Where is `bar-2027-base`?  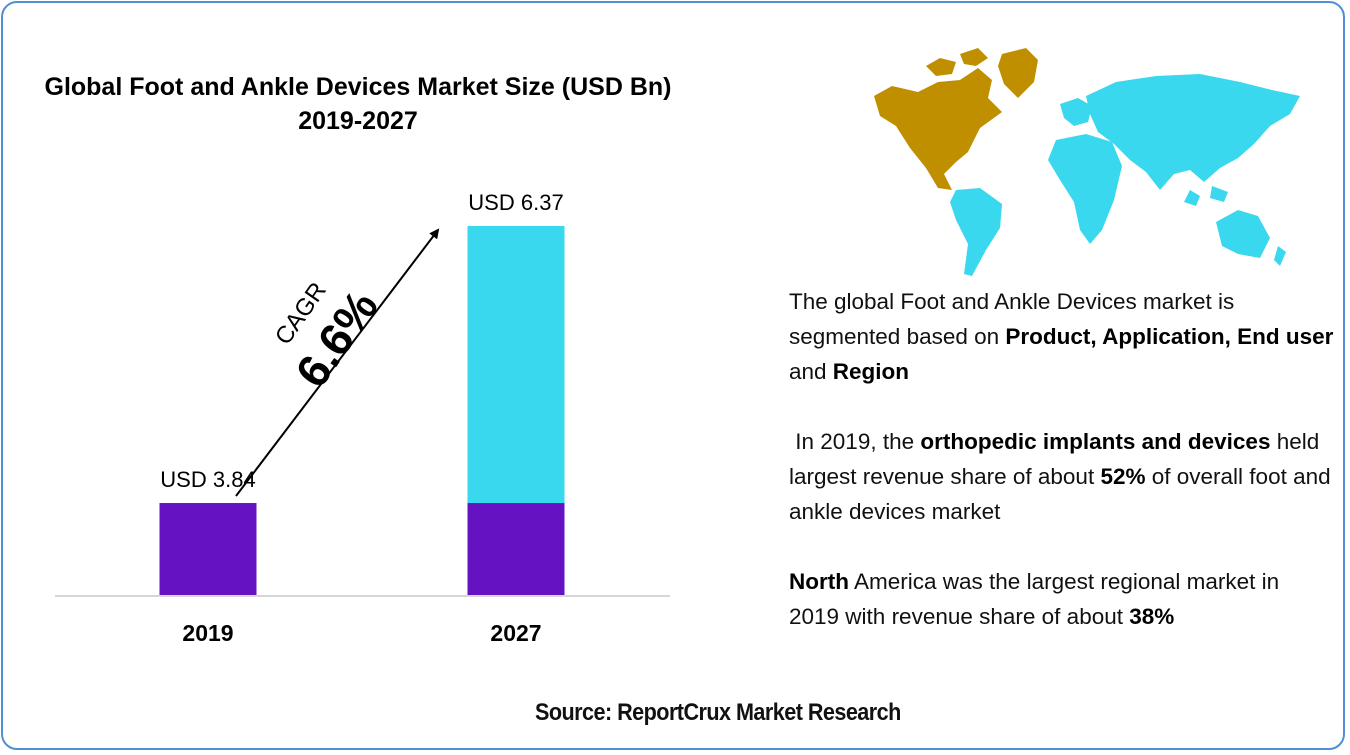
bar-2027-base is located at coordinates (516, 549).